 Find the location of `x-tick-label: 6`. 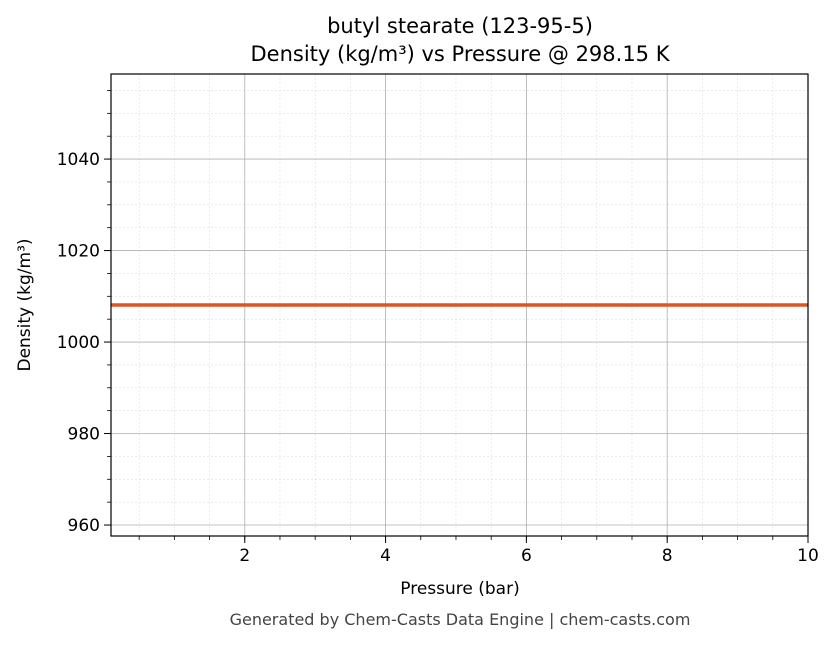

x-tick-label: 6 is located at coordinates (526, 556).